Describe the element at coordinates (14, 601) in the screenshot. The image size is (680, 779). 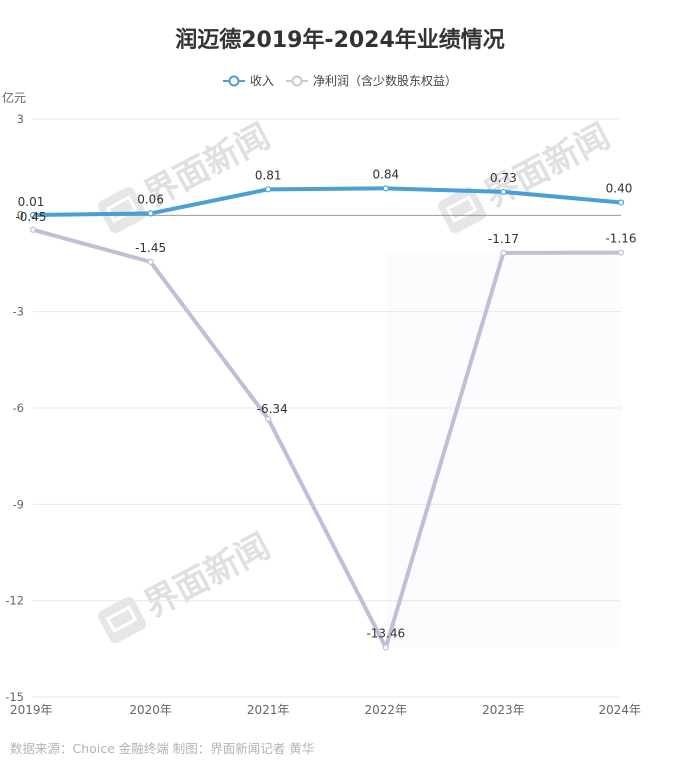
I see `y-tick-label: -12` at that location.